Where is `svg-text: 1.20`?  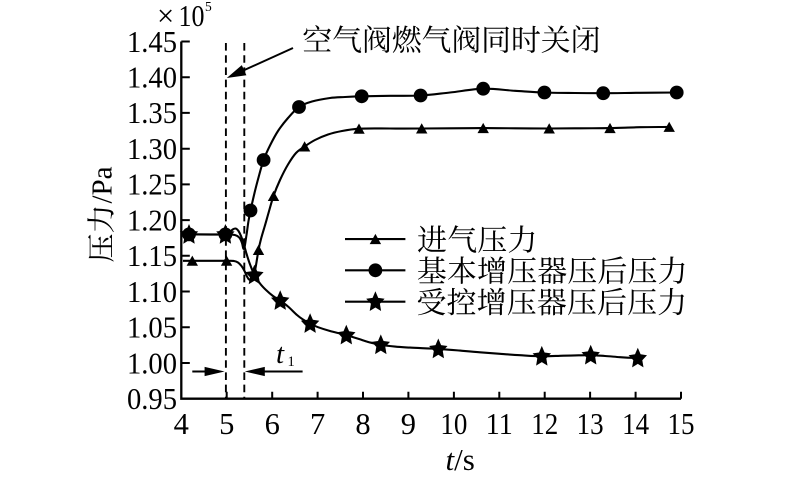 svg-text: 1.20 is located at coordinates (152, 220).